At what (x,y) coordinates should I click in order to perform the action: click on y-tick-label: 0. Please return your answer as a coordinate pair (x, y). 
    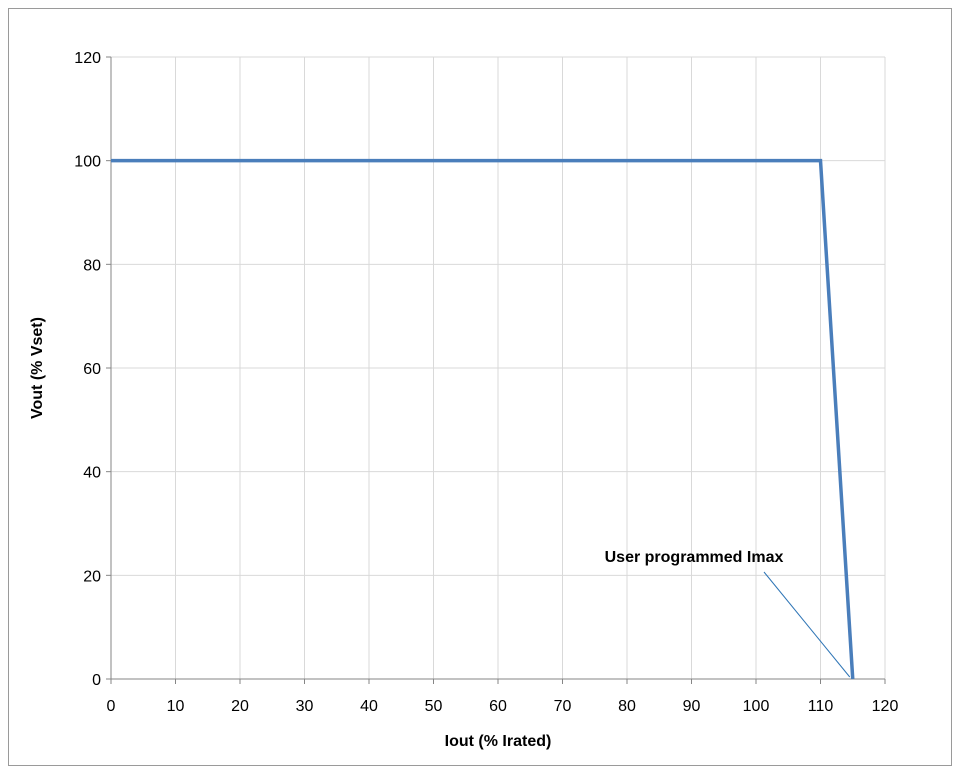
    Looking at the image, I should click on (96, 680).